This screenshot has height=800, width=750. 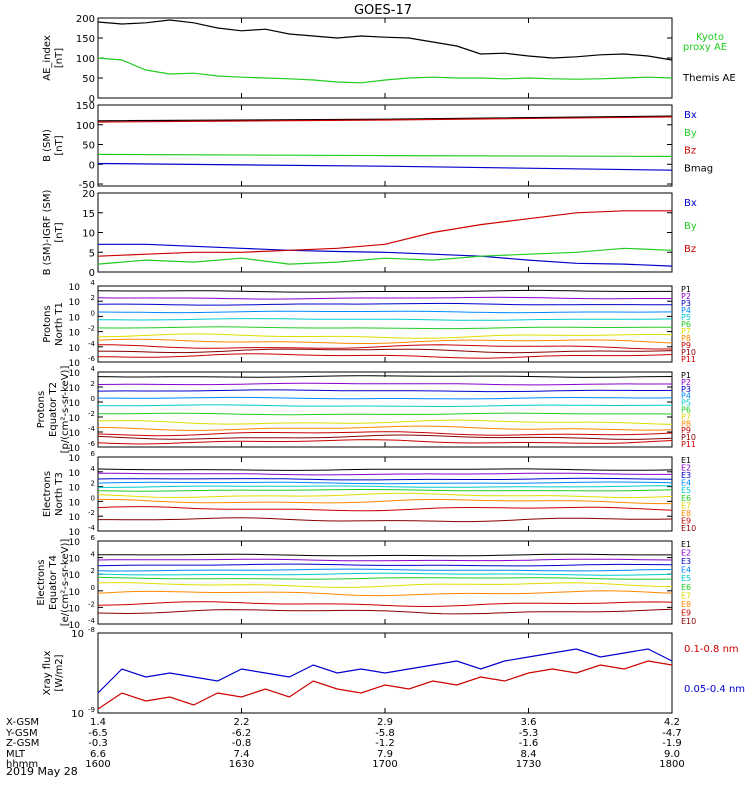 I want to click on x-row-label: MLT, so click(x=16, y=754).